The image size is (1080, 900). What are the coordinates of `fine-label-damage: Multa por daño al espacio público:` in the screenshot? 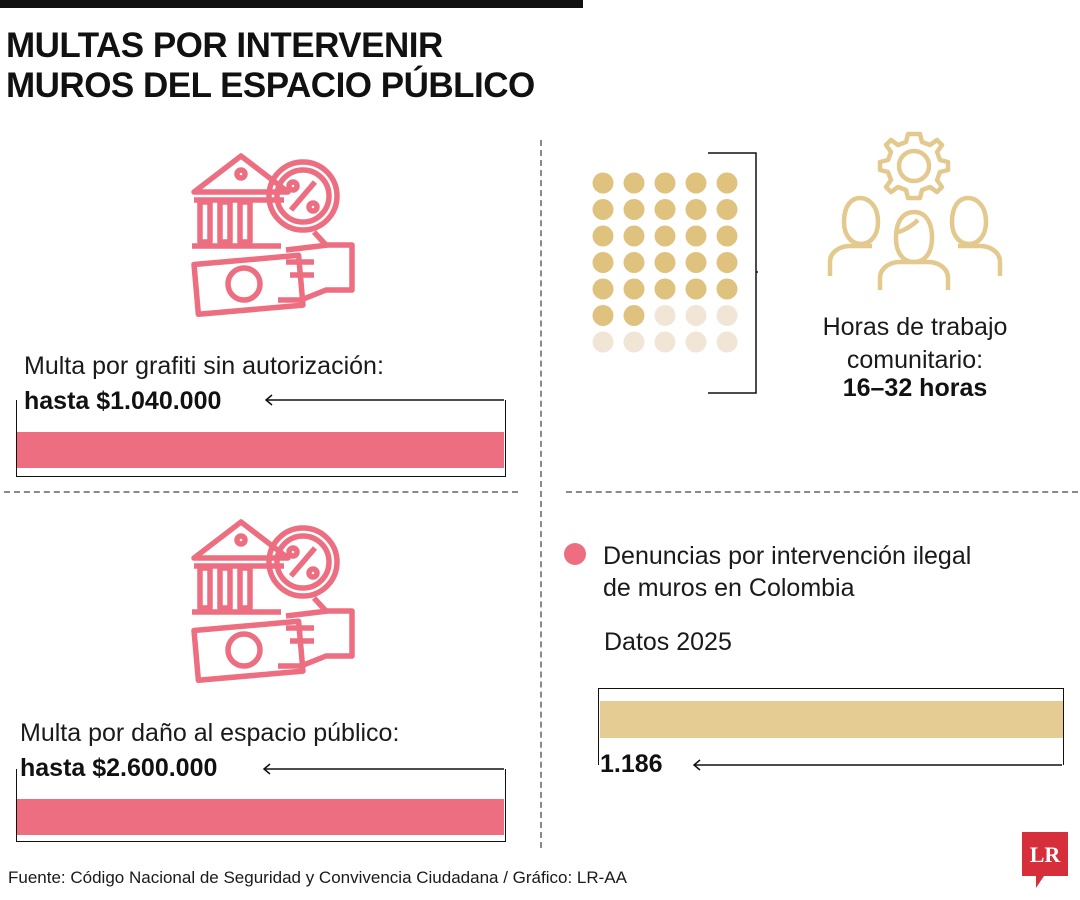 It's located at (210, 733).